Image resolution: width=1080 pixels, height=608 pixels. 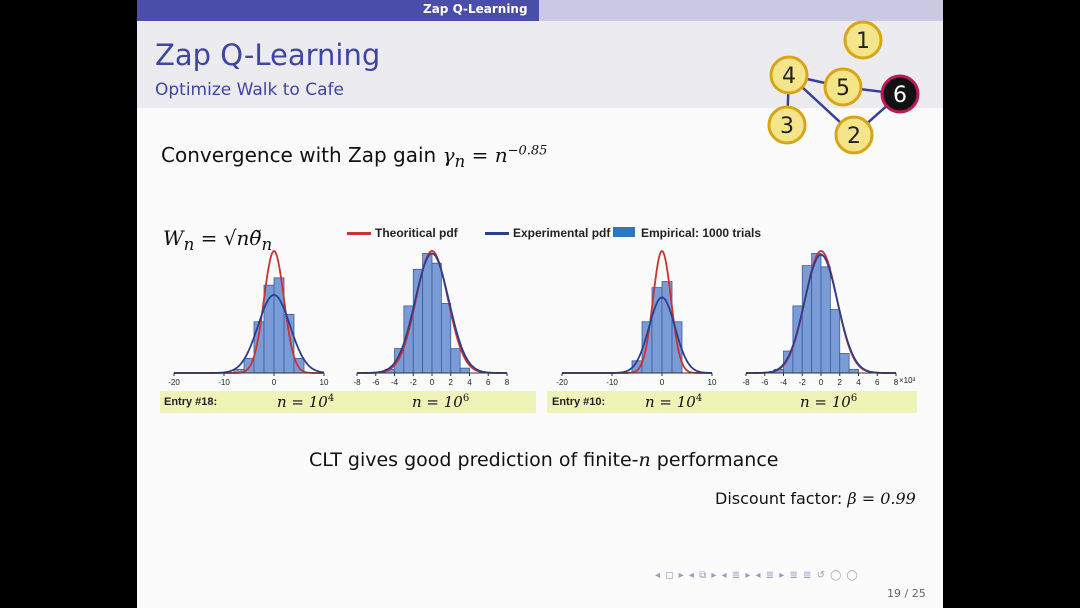 I want to click on gain-exponent: −0.85, so click(x=527, y=151).